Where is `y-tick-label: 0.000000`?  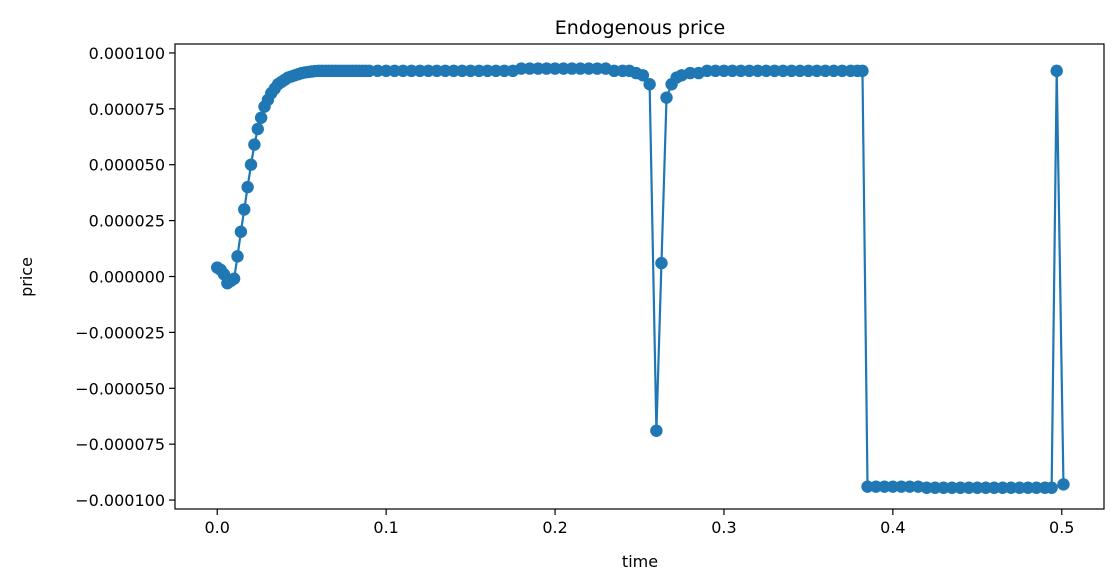 y-tick-label: 0.000000 is located at coordinates (127, 277).